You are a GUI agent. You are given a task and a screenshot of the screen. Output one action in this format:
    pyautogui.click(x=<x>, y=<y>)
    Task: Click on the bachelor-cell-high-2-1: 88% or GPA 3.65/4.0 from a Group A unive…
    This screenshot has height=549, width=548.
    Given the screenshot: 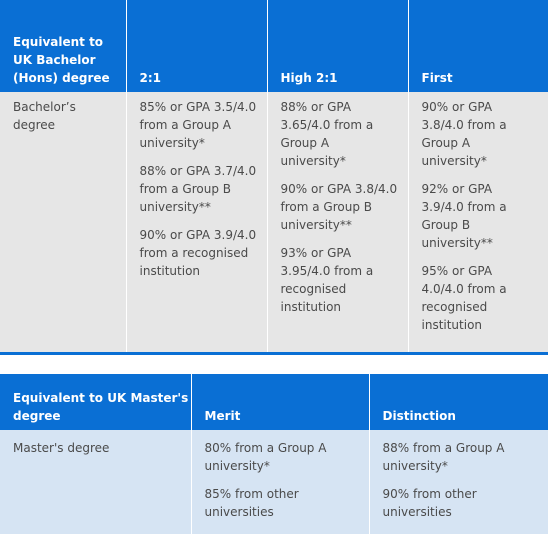 What is the action you would take?
    pyautogui.click(x=337, y=223)
    